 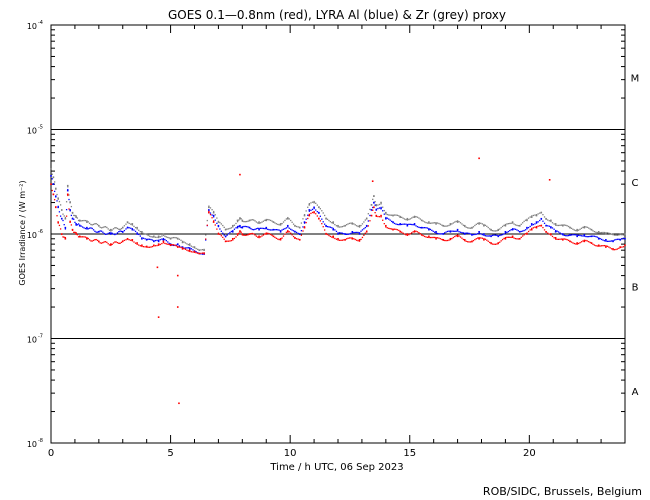 I want to click on outlier-point, so click(x=157, y=267).